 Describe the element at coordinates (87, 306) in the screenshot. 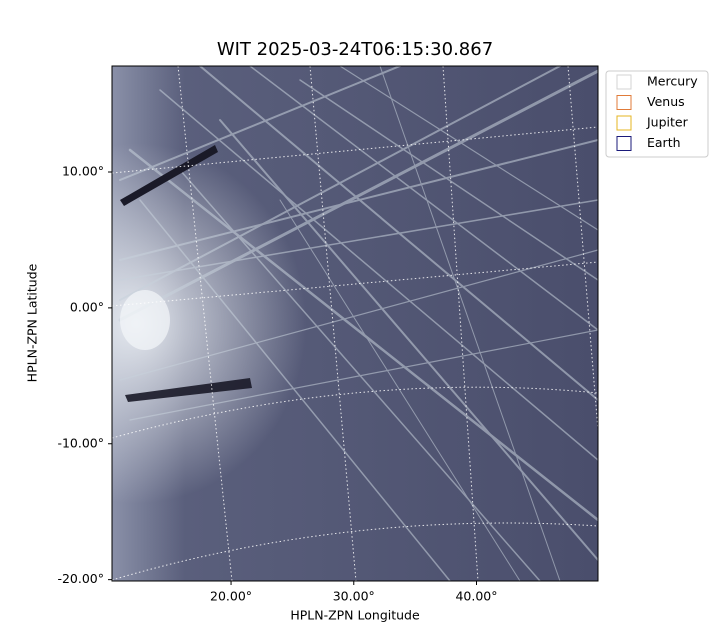

I see `y-tick-label: 0.00°` at that location.